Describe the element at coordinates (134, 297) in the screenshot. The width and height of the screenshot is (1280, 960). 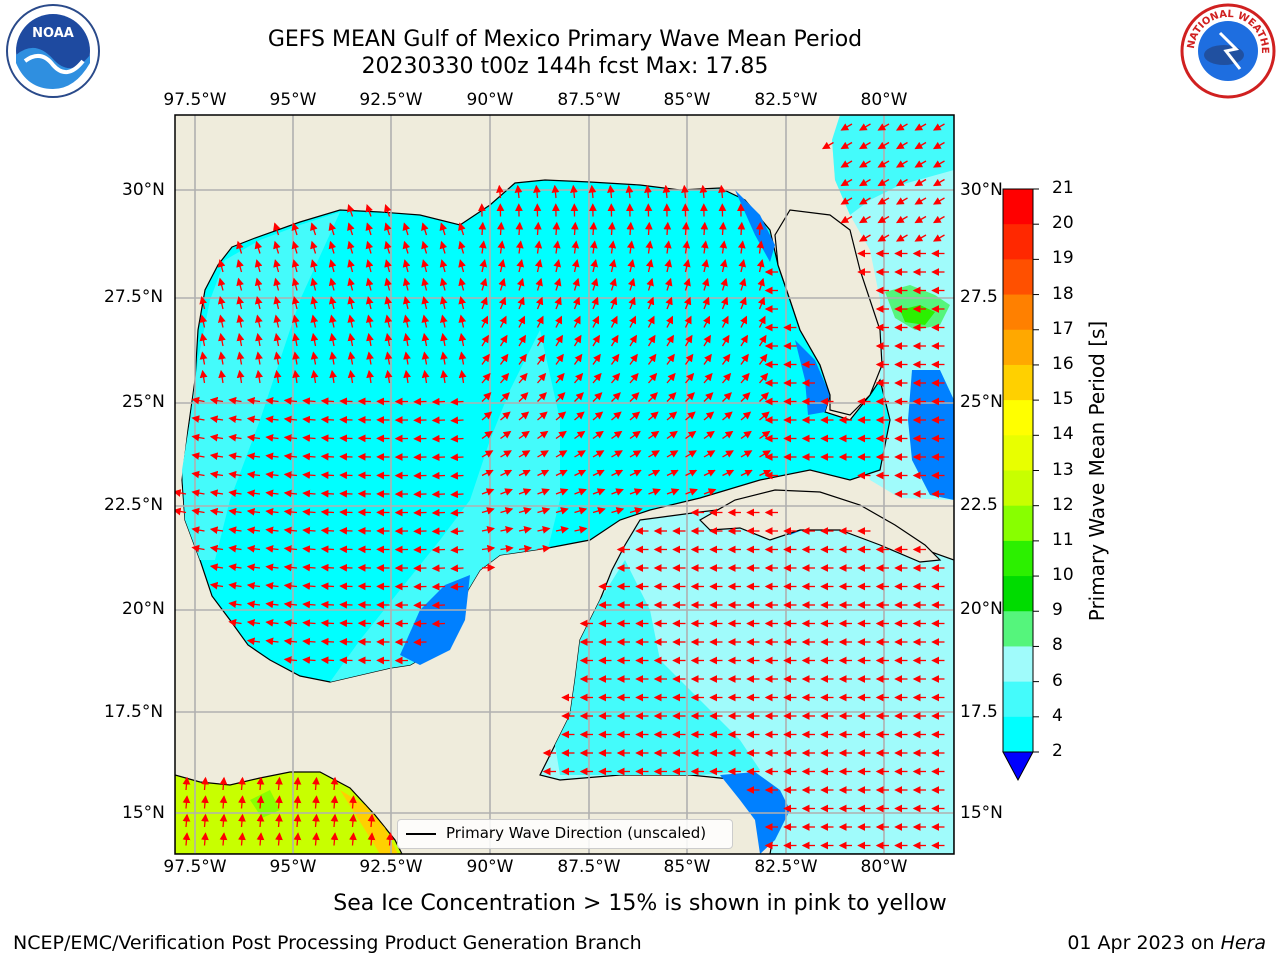
I see `lat-tick: 27.5°N` at that location.